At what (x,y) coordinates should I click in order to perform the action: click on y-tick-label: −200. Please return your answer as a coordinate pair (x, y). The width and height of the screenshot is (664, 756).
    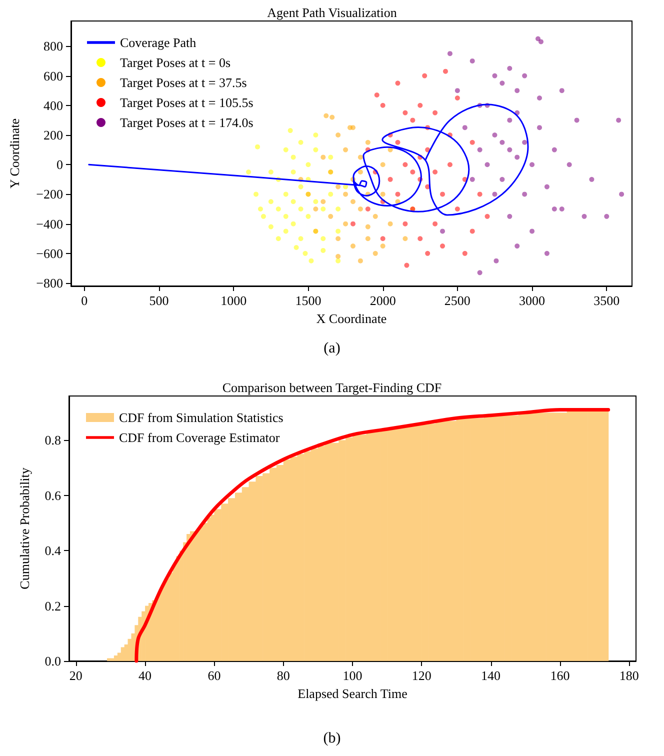
    Looking at the image, I should click on (49, 194).